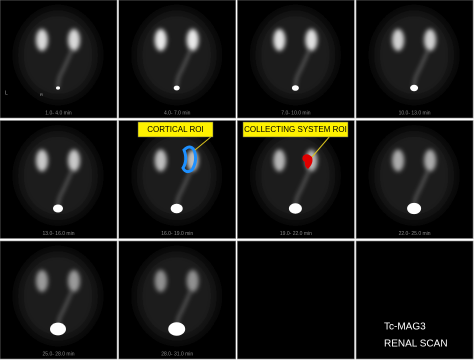  What do you see at coordinates (6, 93) in the screenshot?
I see `left-marker: L` at bounding box center [6, 93].